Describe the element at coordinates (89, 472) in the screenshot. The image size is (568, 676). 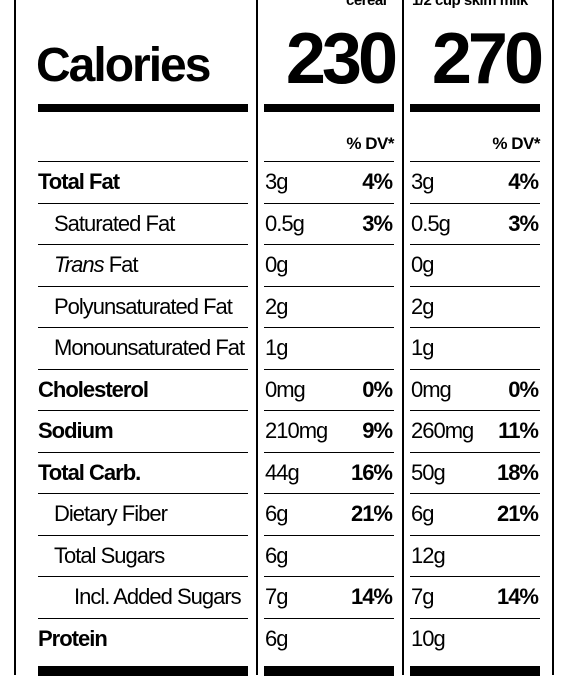
I see `nutrient-name: Total Carb.` at that location.